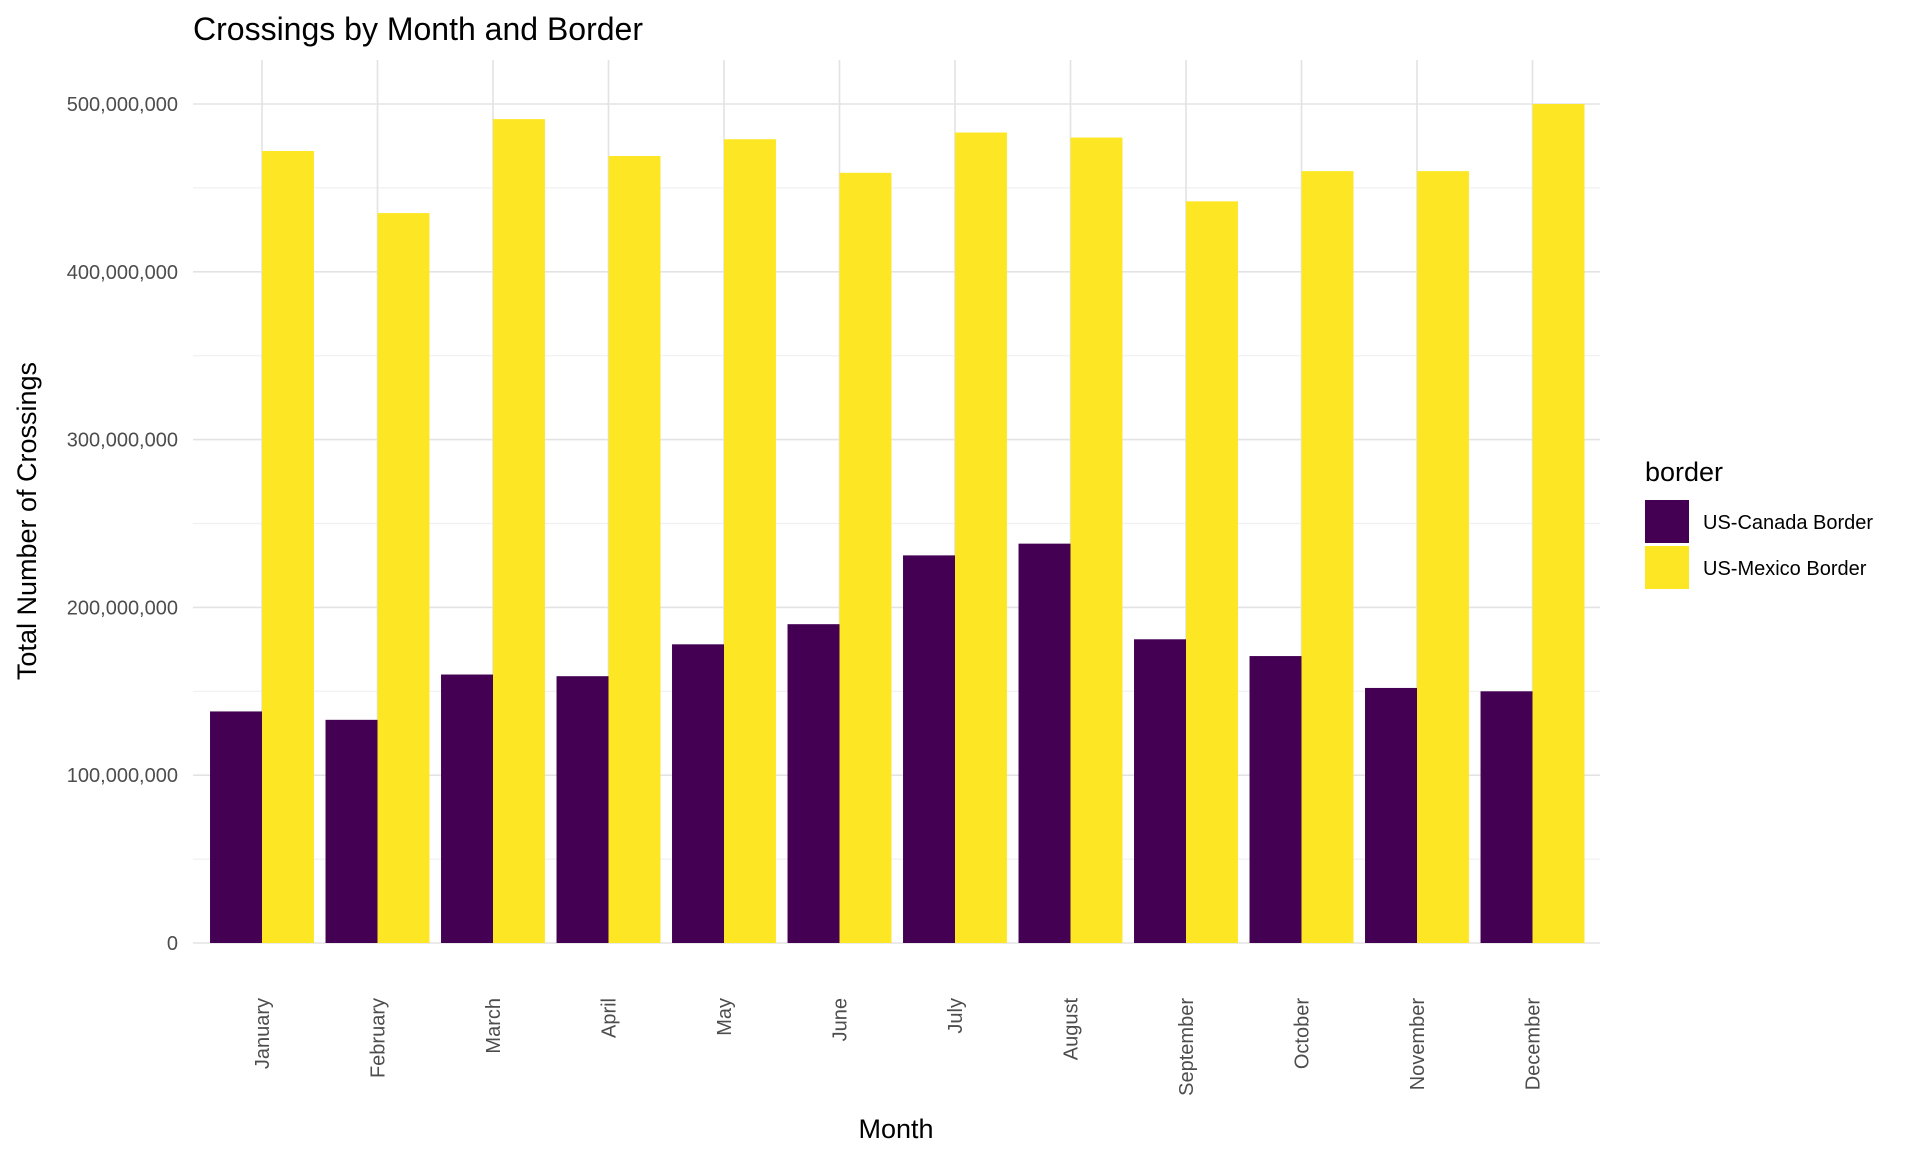 The height and width of the screenshot is (1157, 1920). Describe the element at coordinates (1044, 743) in the screenshot. I see `bar-us-canada-border-august` at that location.